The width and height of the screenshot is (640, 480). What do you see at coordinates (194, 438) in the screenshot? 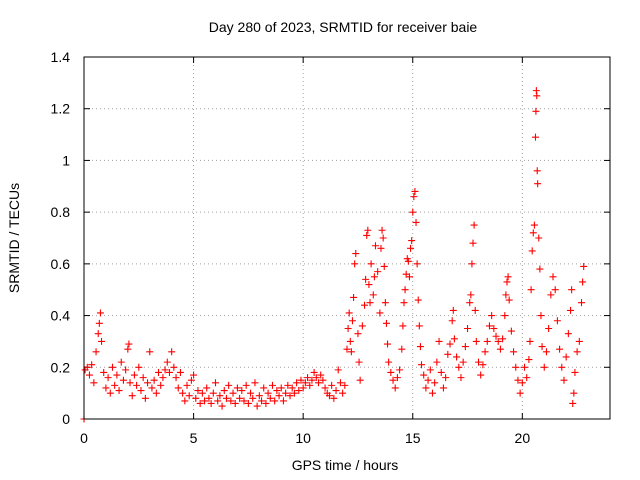
I see `x-tick-label: 5` at bounding box center [194, 438].